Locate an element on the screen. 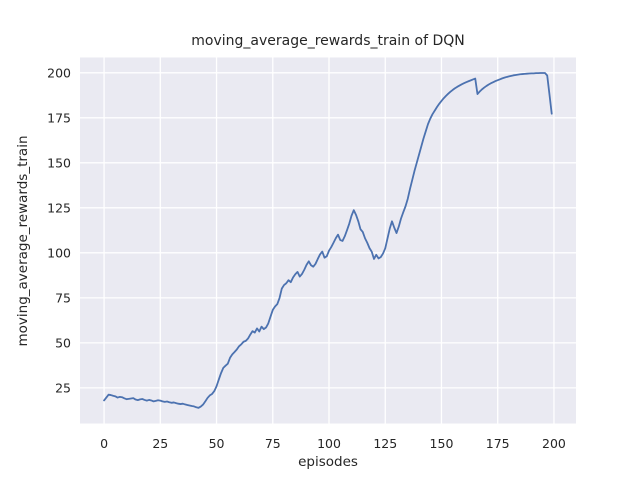 The height and width of the screenshot is (484, 640). x-tick-label: 100 is located at coordinates (329, 443).